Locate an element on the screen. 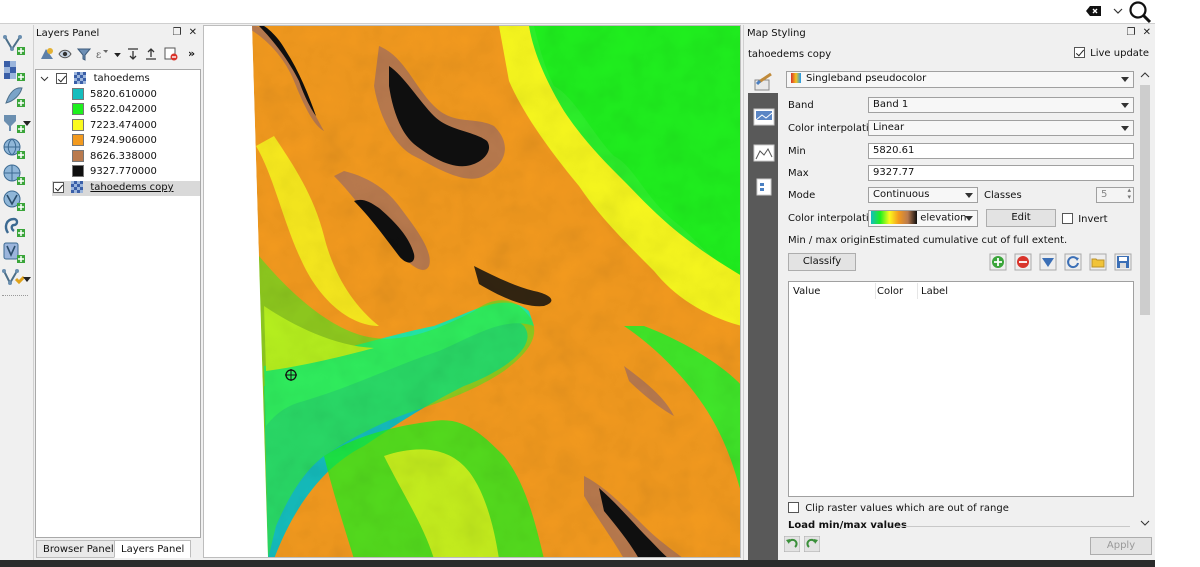  apply-button: Apply is located at coordinates (1121, 546).